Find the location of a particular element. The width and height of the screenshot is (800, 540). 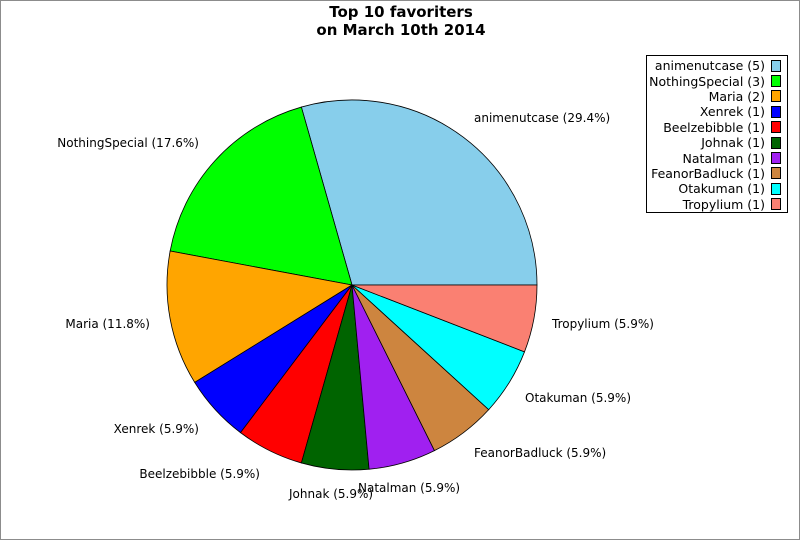

legend-item-beelzebibble: Beelzebibble (1) is located at coordinates (717, 127).